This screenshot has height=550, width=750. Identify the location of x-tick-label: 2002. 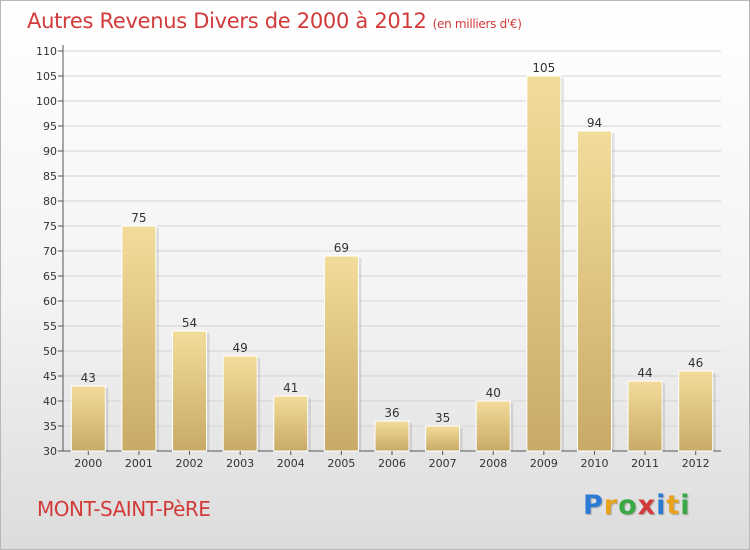
(190, 463).